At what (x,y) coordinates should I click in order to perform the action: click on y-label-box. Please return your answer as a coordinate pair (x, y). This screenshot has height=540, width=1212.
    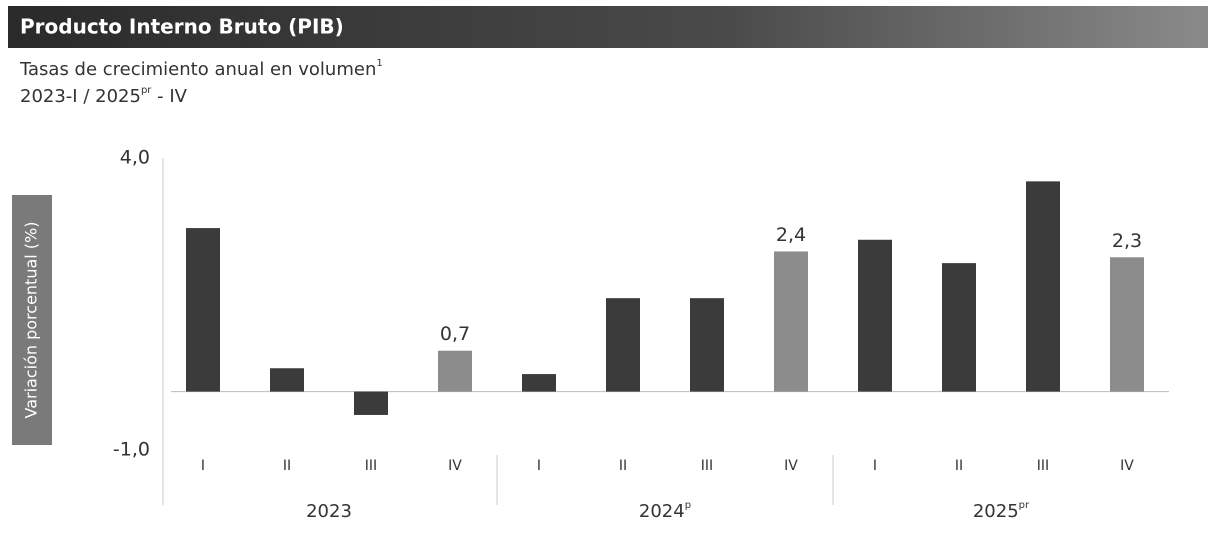
    Looking at the image, I should click on (32, 320).